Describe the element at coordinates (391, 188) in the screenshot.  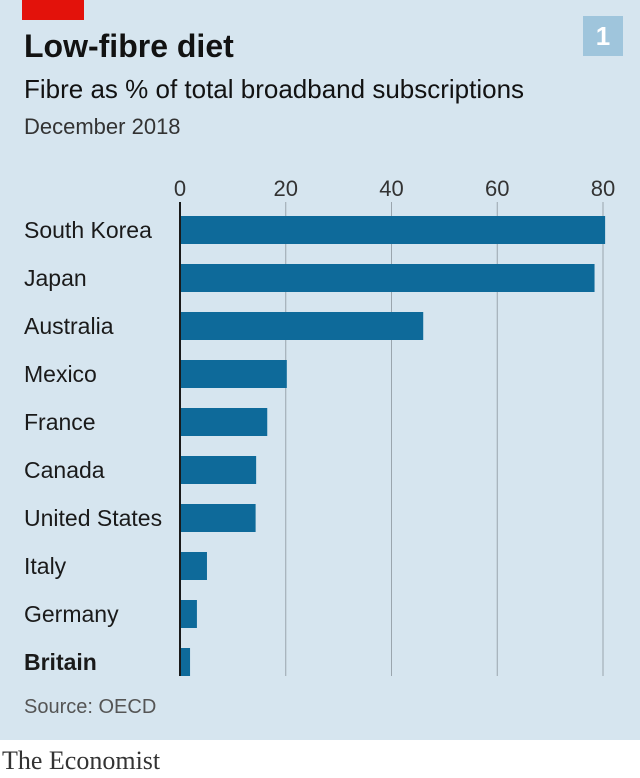
I see `x-tick-label: 40` at that location.